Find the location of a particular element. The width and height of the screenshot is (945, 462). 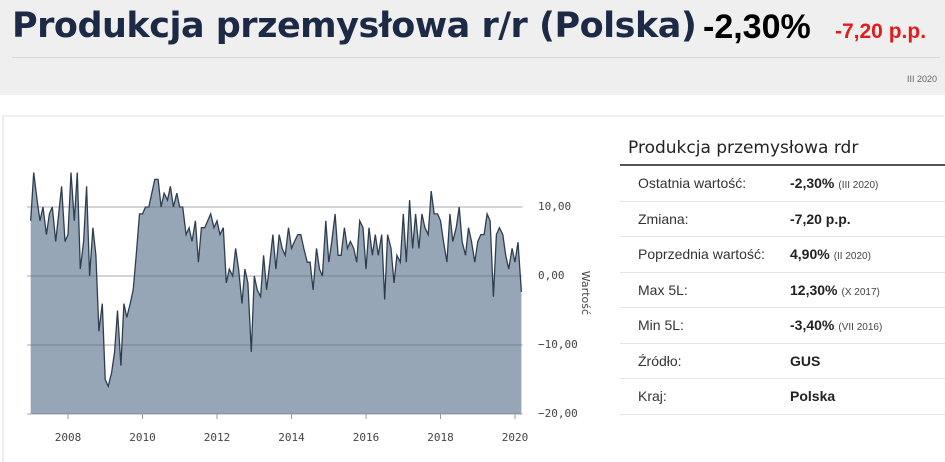

row-value: -3,40% is located at coordinates (812, 325).